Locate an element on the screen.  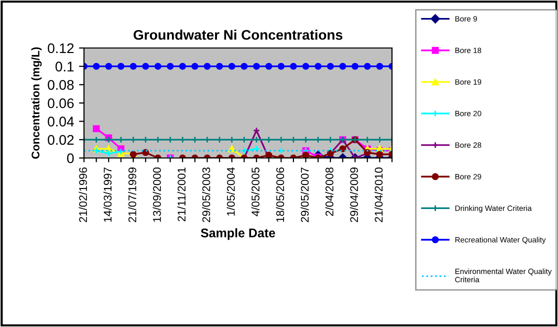
y-tick-label: 0.12 is located at coordinates (61, 48).